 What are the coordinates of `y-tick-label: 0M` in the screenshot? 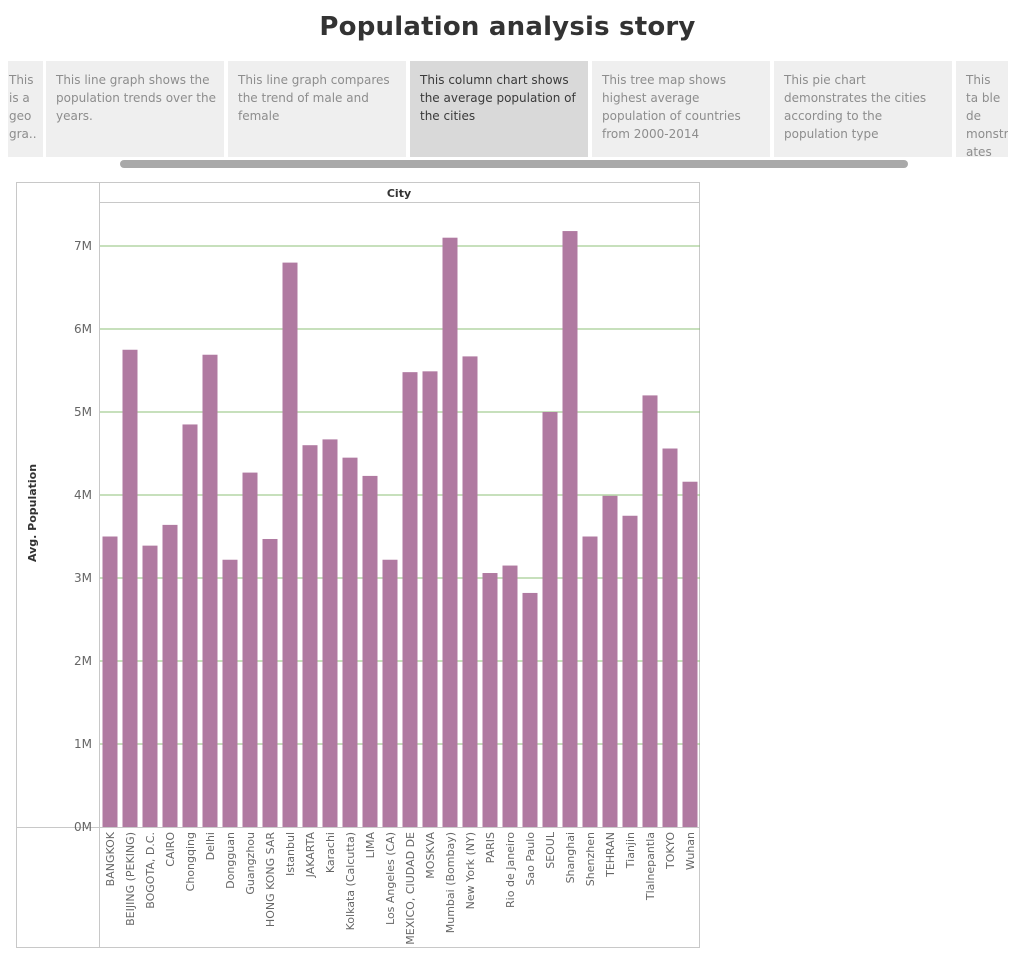 It's located at (83, 827).